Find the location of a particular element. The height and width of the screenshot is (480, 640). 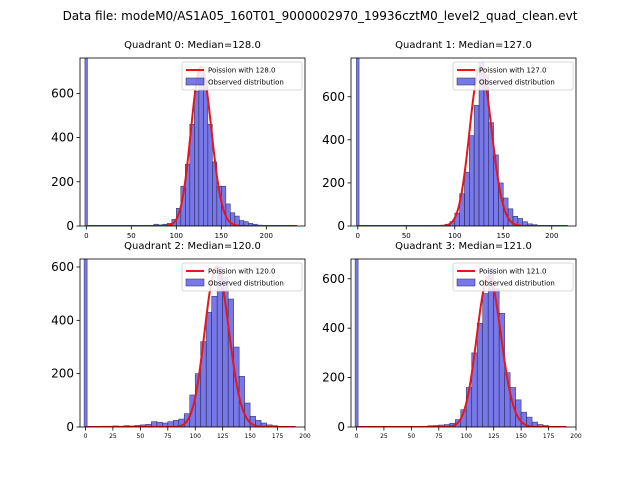

panel-title: Quadrant 3: Median=121.0 is located at coordinates (463, 246).